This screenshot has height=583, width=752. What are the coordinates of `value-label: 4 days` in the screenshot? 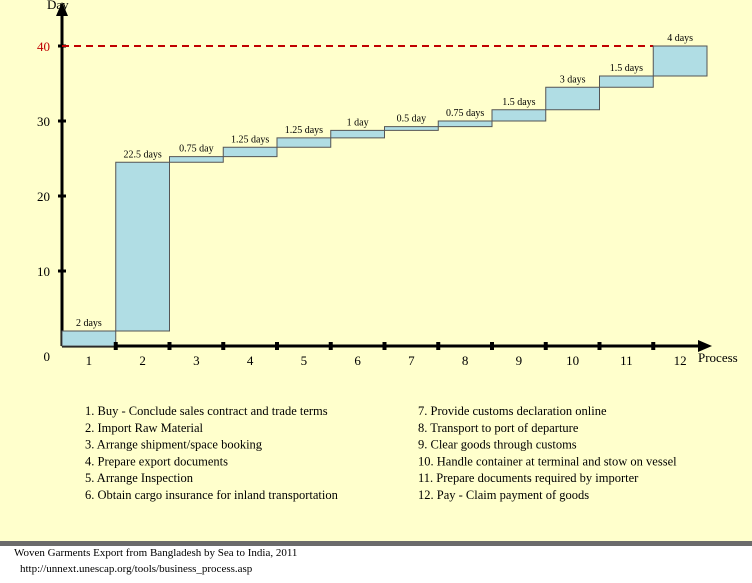 It's located at (680, 38).